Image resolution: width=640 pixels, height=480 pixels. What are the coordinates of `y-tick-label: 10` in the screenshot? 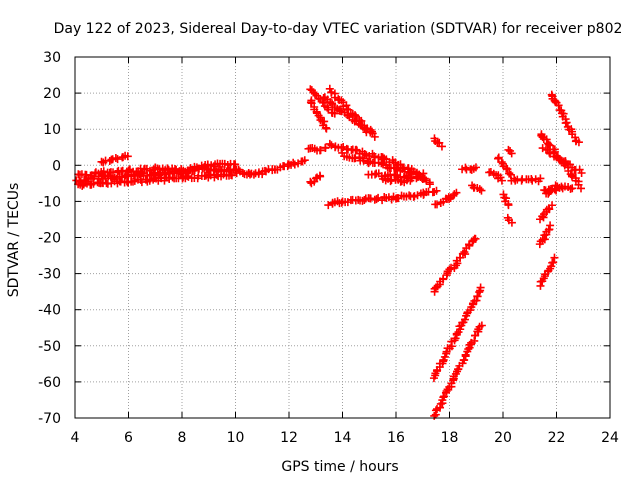 It's located at (52, 130).